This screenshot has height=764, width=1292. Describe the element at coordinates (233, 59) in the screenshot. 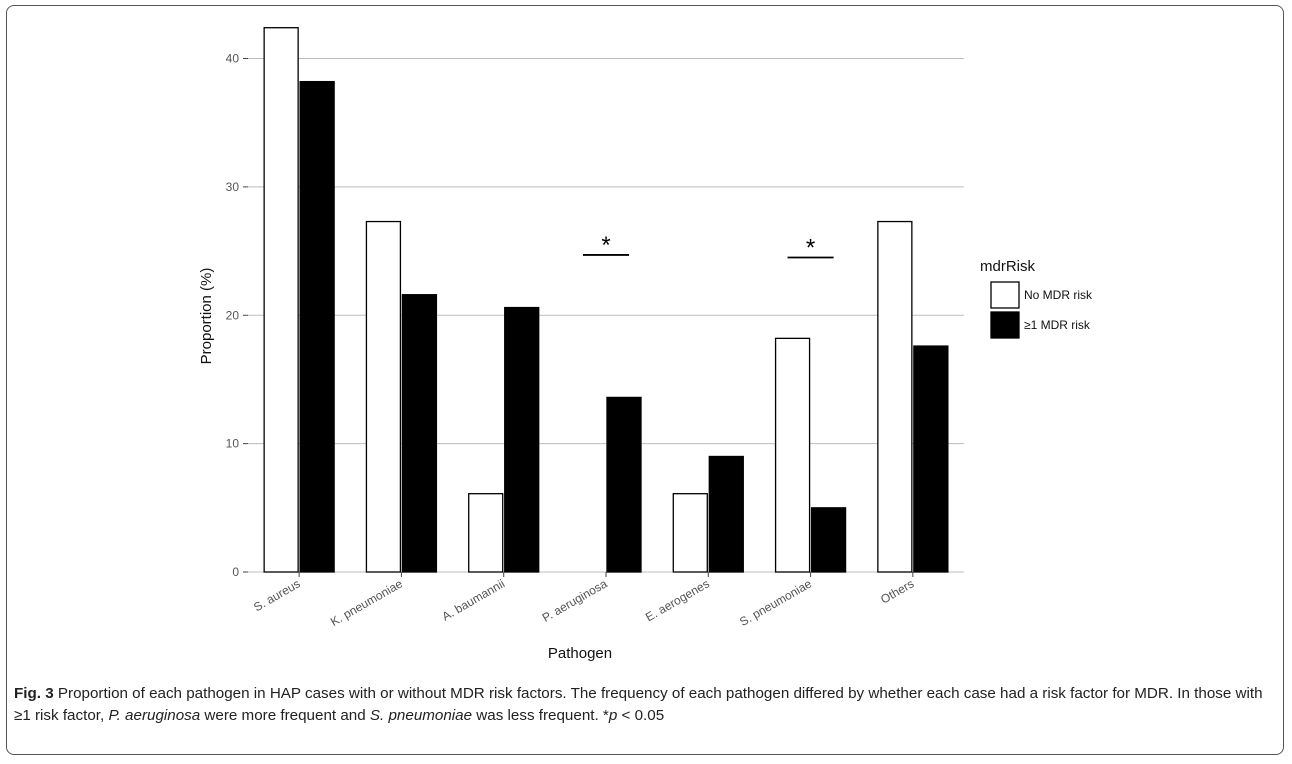

I see `y-tick-label: 40` at that location.